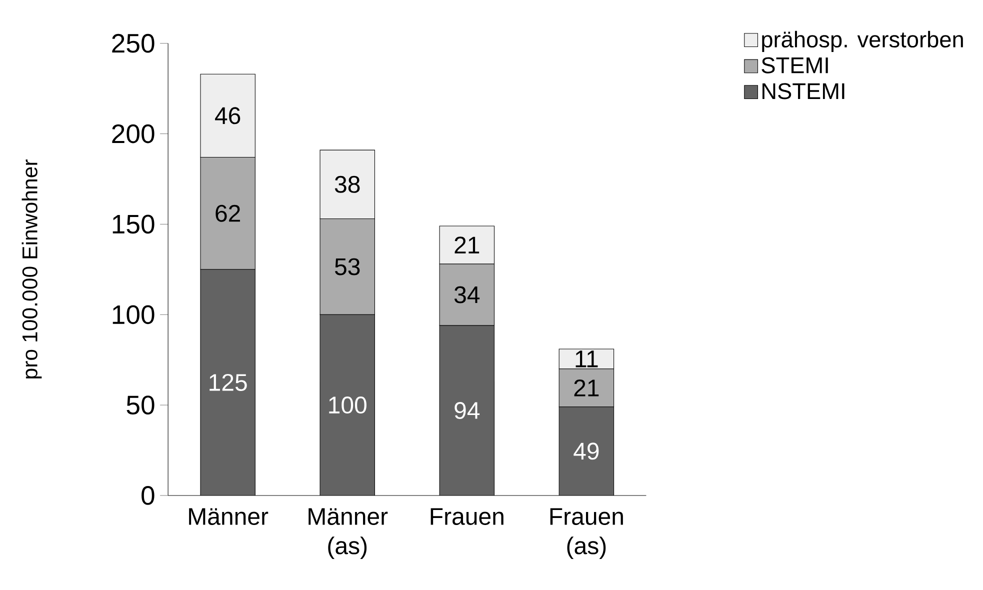 The width and height of the screenshot is (983, 590). What do you see at coordinates (228, 516) in the screenshot?
I see `x-tick-label: Männer` at bounding box center [228, 516].